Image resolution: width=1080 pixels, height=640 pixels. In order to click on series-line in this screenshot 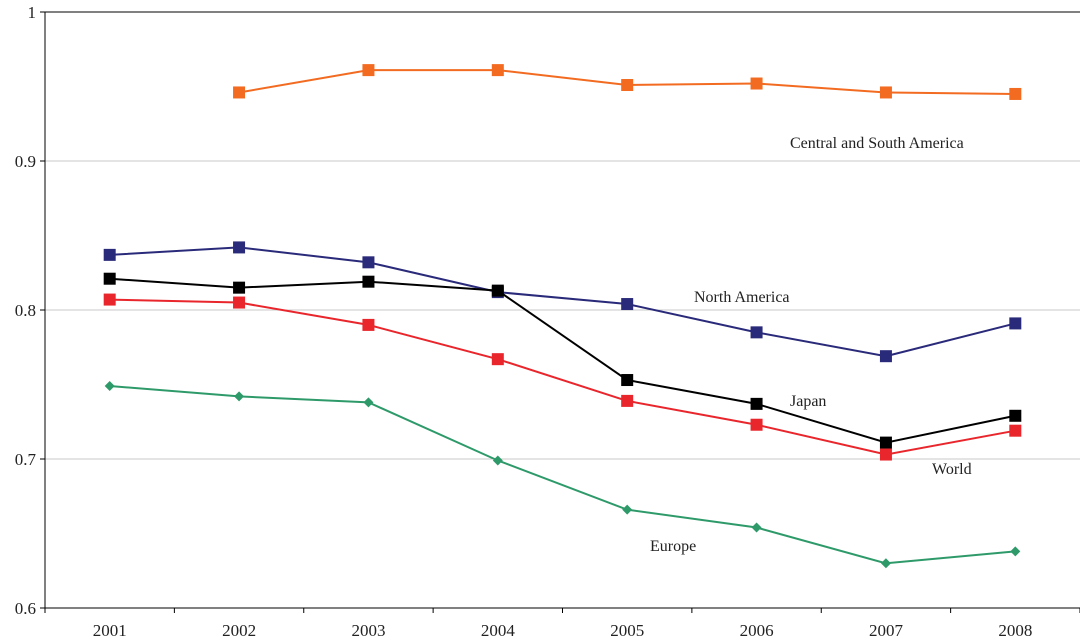, I will do `click(562, 302)`.